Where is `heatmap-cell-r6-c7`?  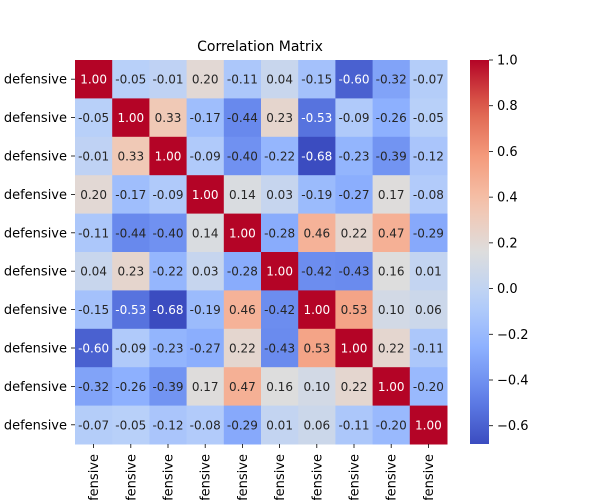 heatmap-cell-r6-c7 is located at coordinates (354, 310).